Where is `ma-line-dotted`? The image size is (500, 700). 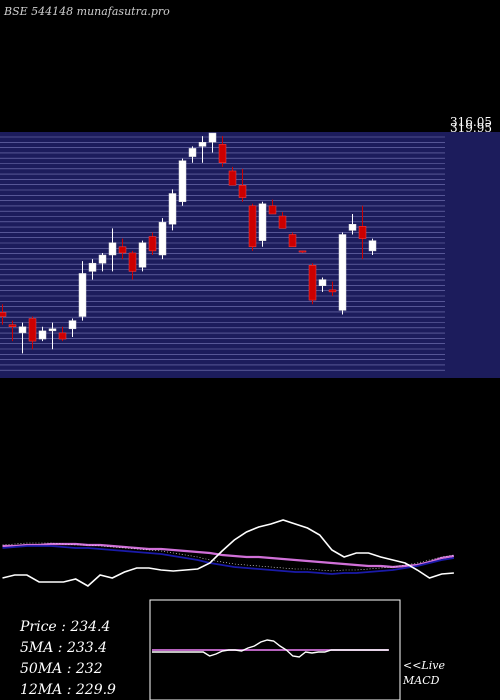 ma-line-dotted is located at coordinates (228, 557).